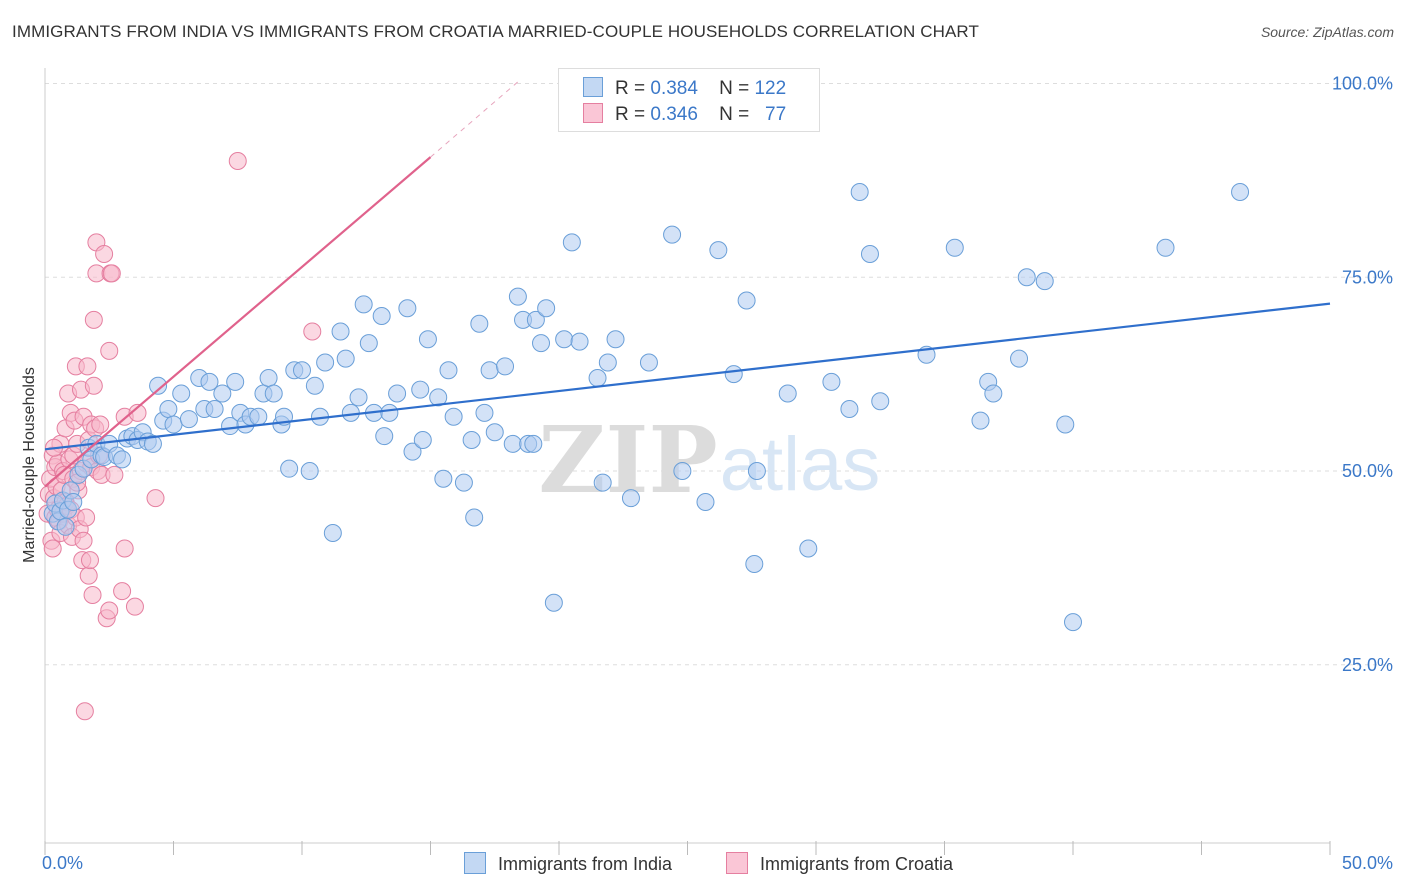 The width and height of the screenshot is (1406, 892). What do you see at coordinates (180, 436) in the screenshot?
I see `croatia-points` at bounding box center [180, 436].